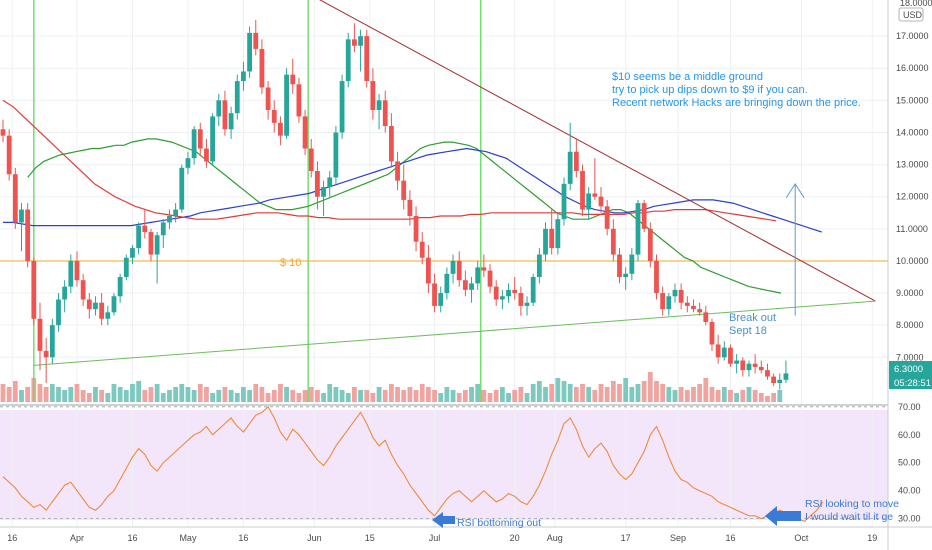  Describe the element at coordinates (909, 491) in the screenshot. I see `rsi-tick-label: 40.00` at that location.